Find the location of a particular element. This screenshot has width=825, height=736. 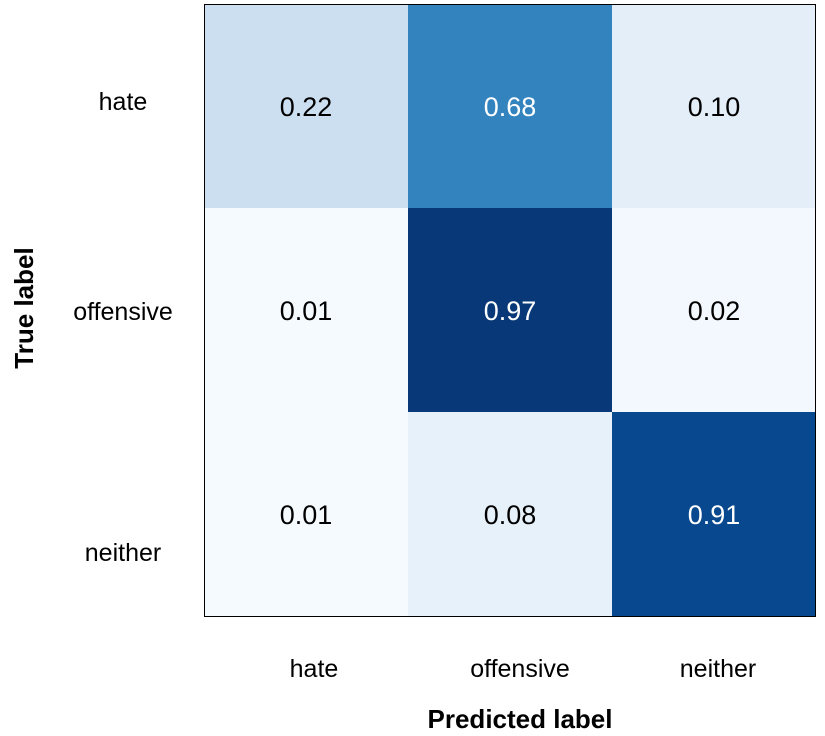

y-tick-label: offensive is located at coordinates (123, 312).